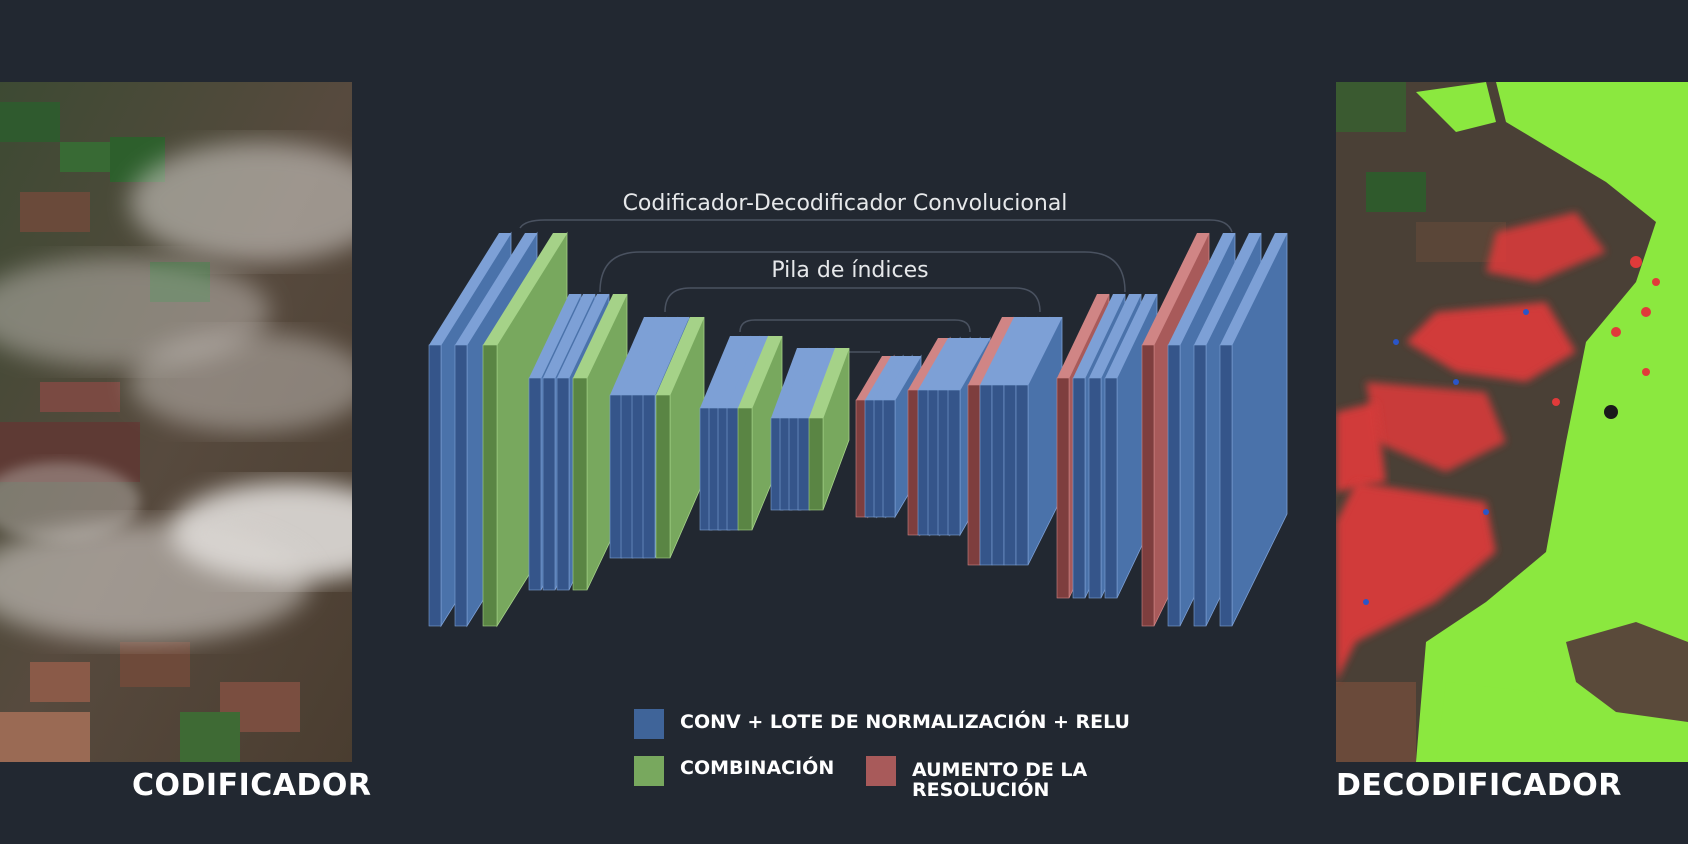 The width and height of the screenshot is (1688, 844). I want to click on index-stack-label: Pila de índices, so click(849, 270).